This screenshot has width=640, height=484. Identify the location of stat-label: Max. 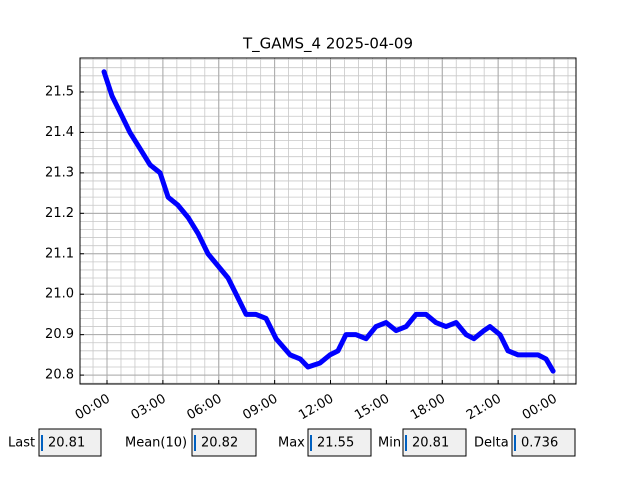
(291, 443).